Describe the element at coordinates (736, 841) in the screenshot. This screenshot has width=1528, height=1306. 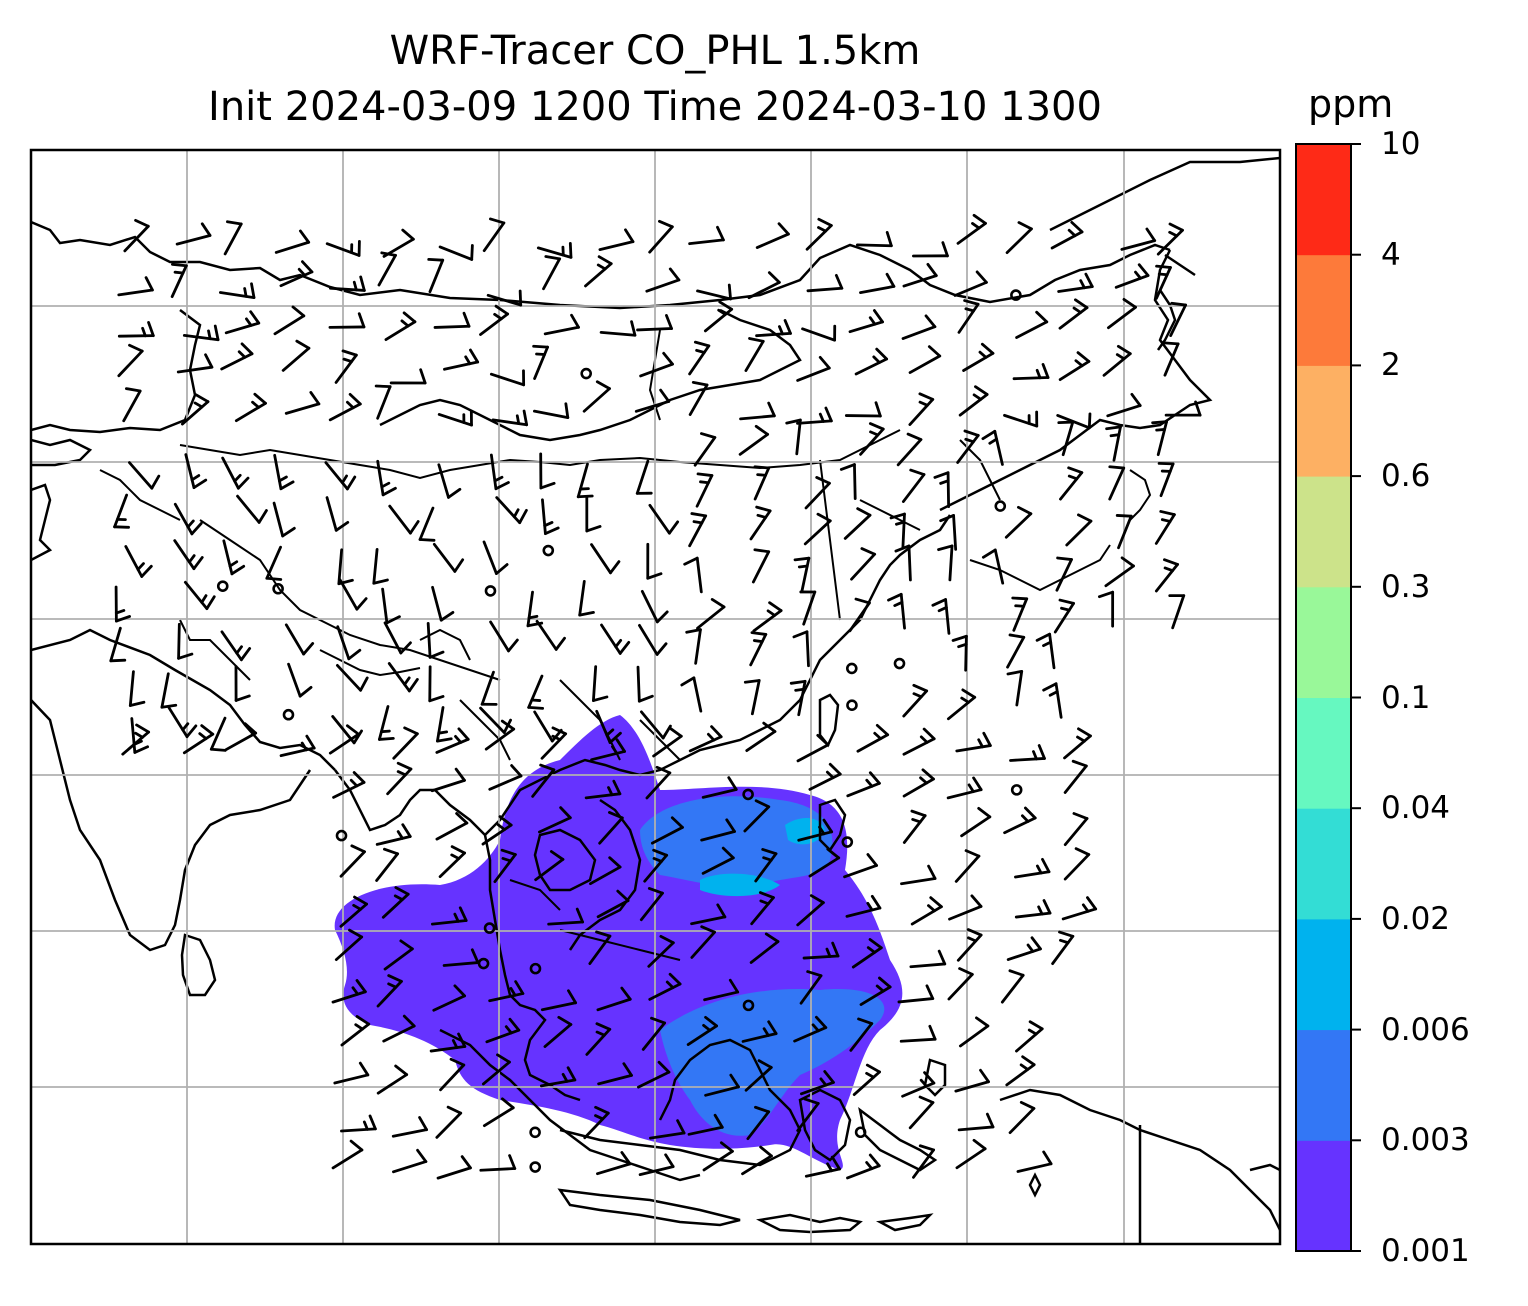
I see `plume-mid-concentration` at that location.